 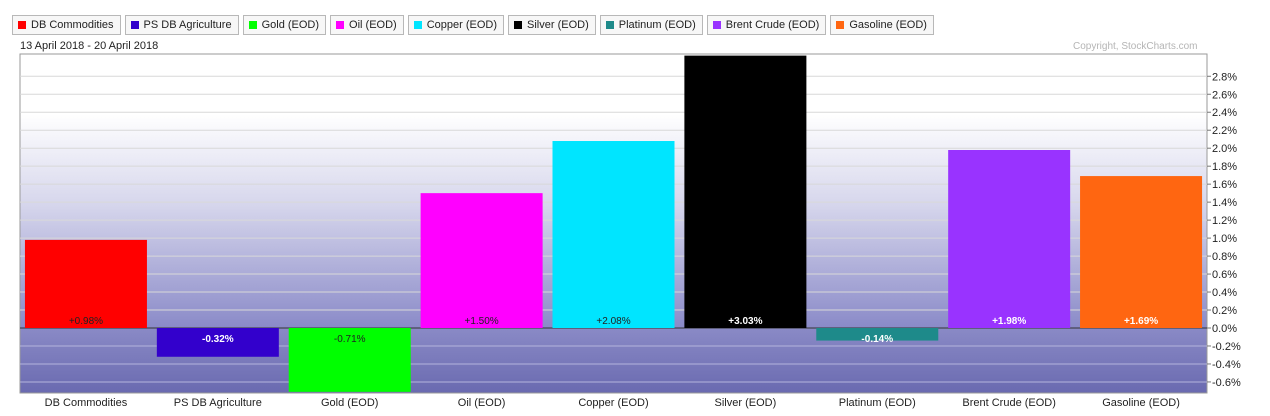 What do you see at coordinates (462, 25) in the screenshot?
I see `legend-label: Copper (EOD)` at bounding box center [462, 25].